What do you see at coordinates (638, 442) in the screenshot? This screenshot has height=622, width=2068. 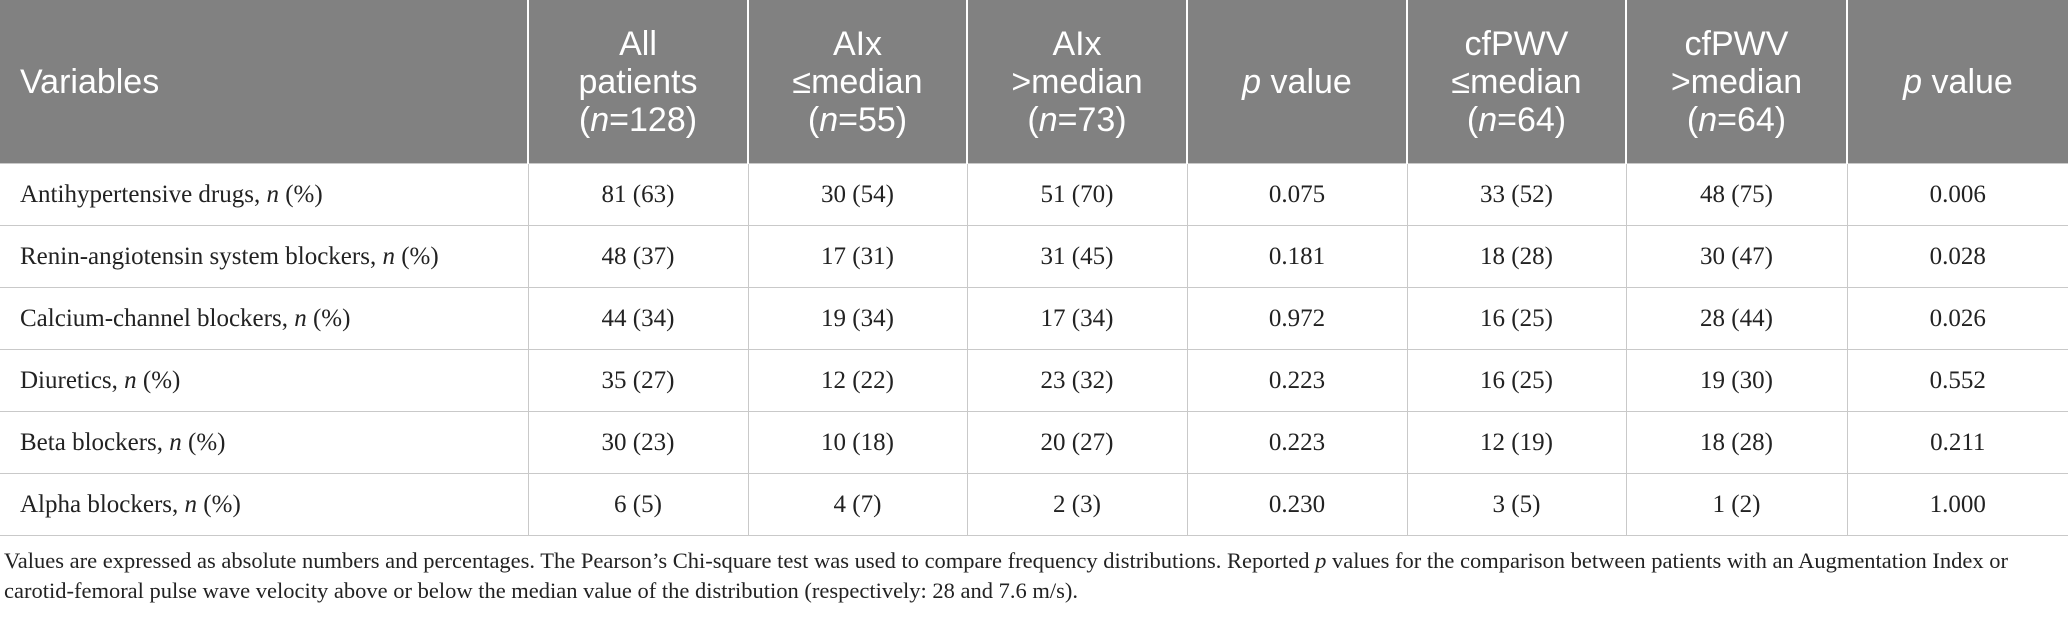 I see `table-cell: 30 (23)` at bounding box center [638, 442].